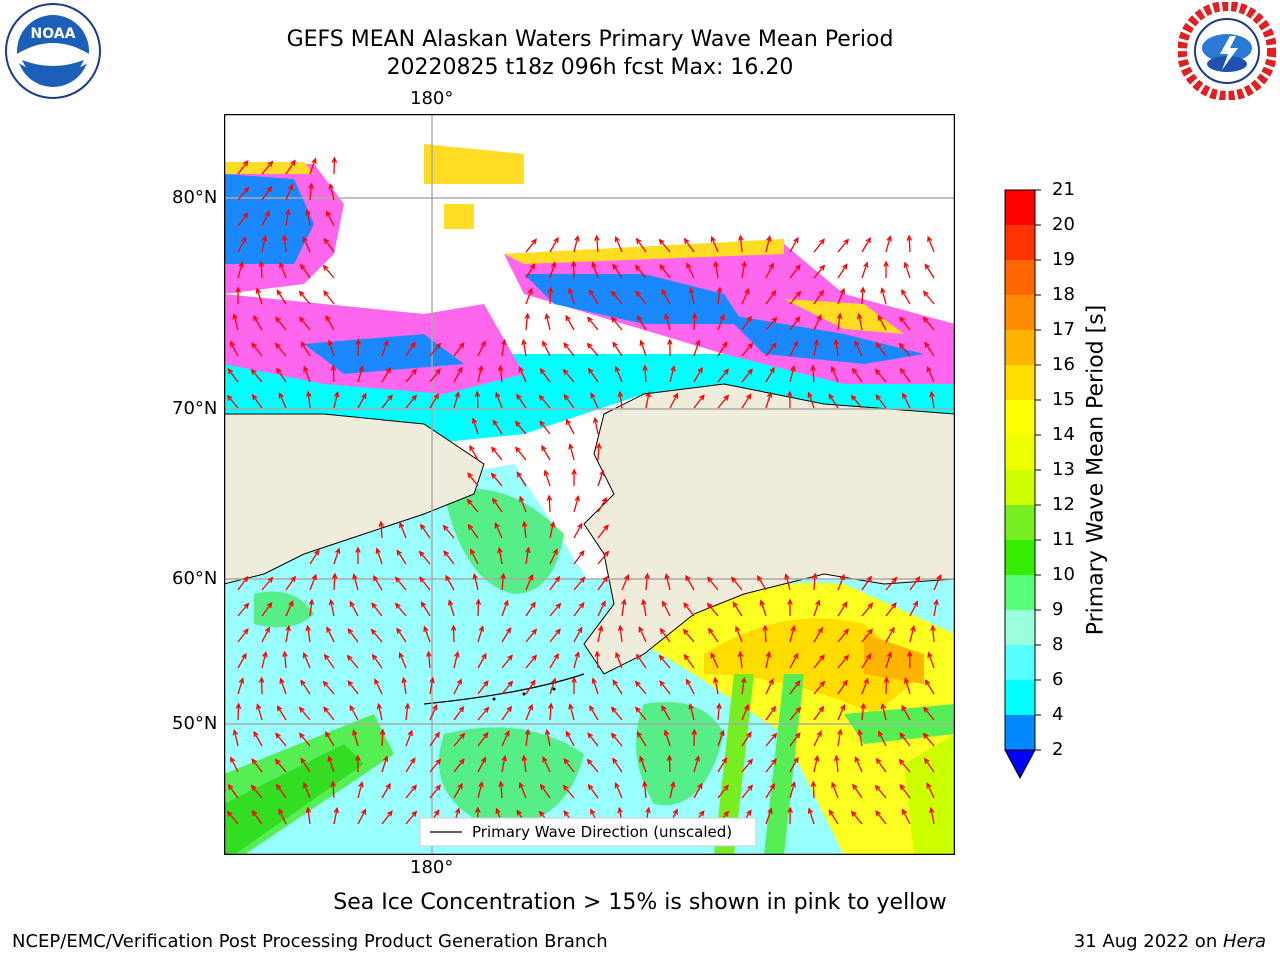  Describe the element at coordinates (195, 723) in the screenshot. I see `lat-label-50: 50°N` at that location.